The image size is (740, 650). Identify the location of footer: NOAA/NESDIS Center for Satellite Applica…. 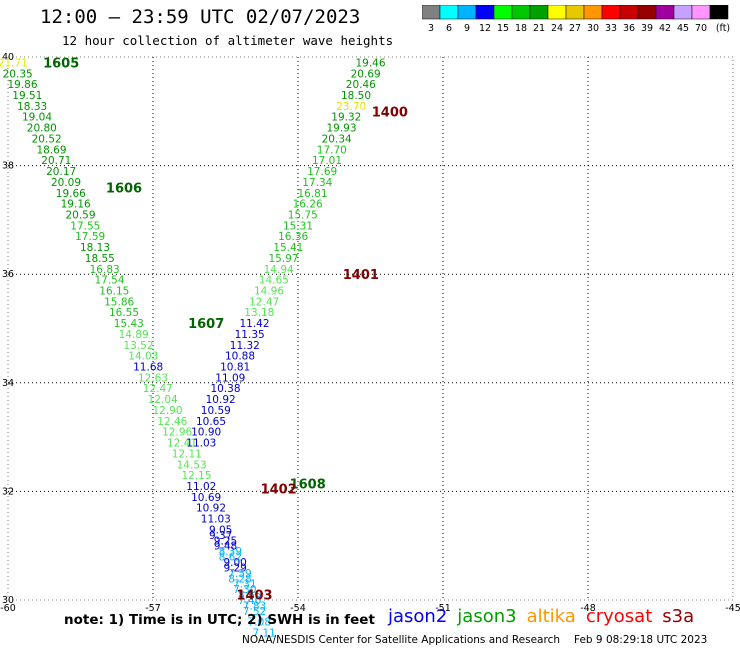
(474, 640).